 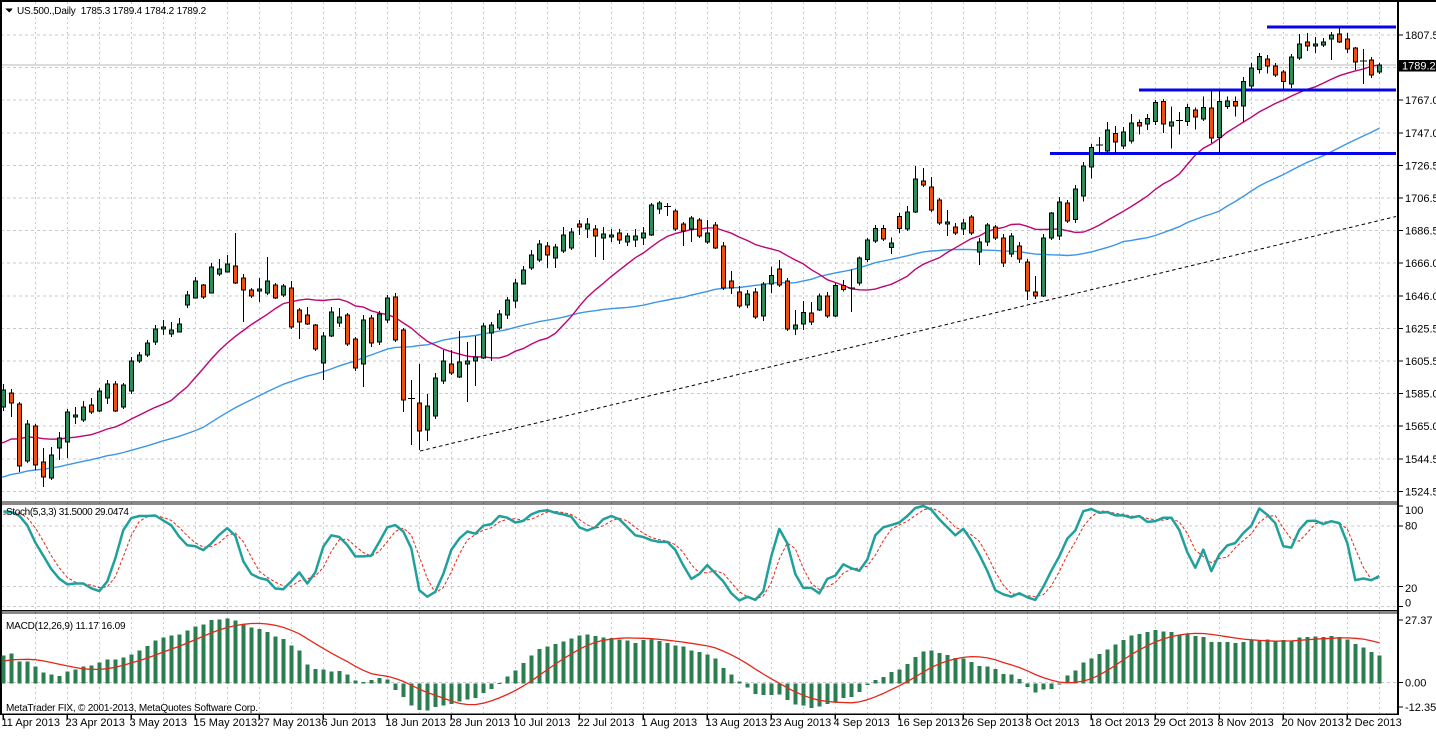 I want to click on svg-text: 13 Aug 2013, so click(x=737, y=723).